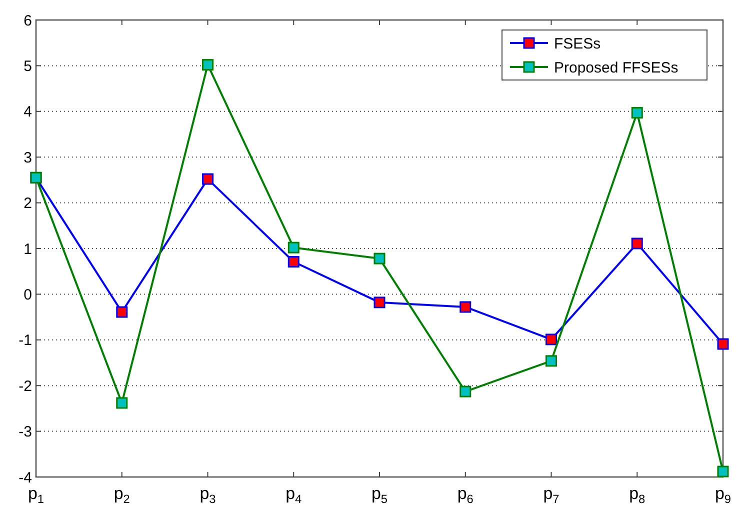 The height and width of the screenshot is (519, 753). What do you see at coordinates (28, 203) in the screenshot?
I see `y-tick-label: 2` at bounding box center [28, 203].